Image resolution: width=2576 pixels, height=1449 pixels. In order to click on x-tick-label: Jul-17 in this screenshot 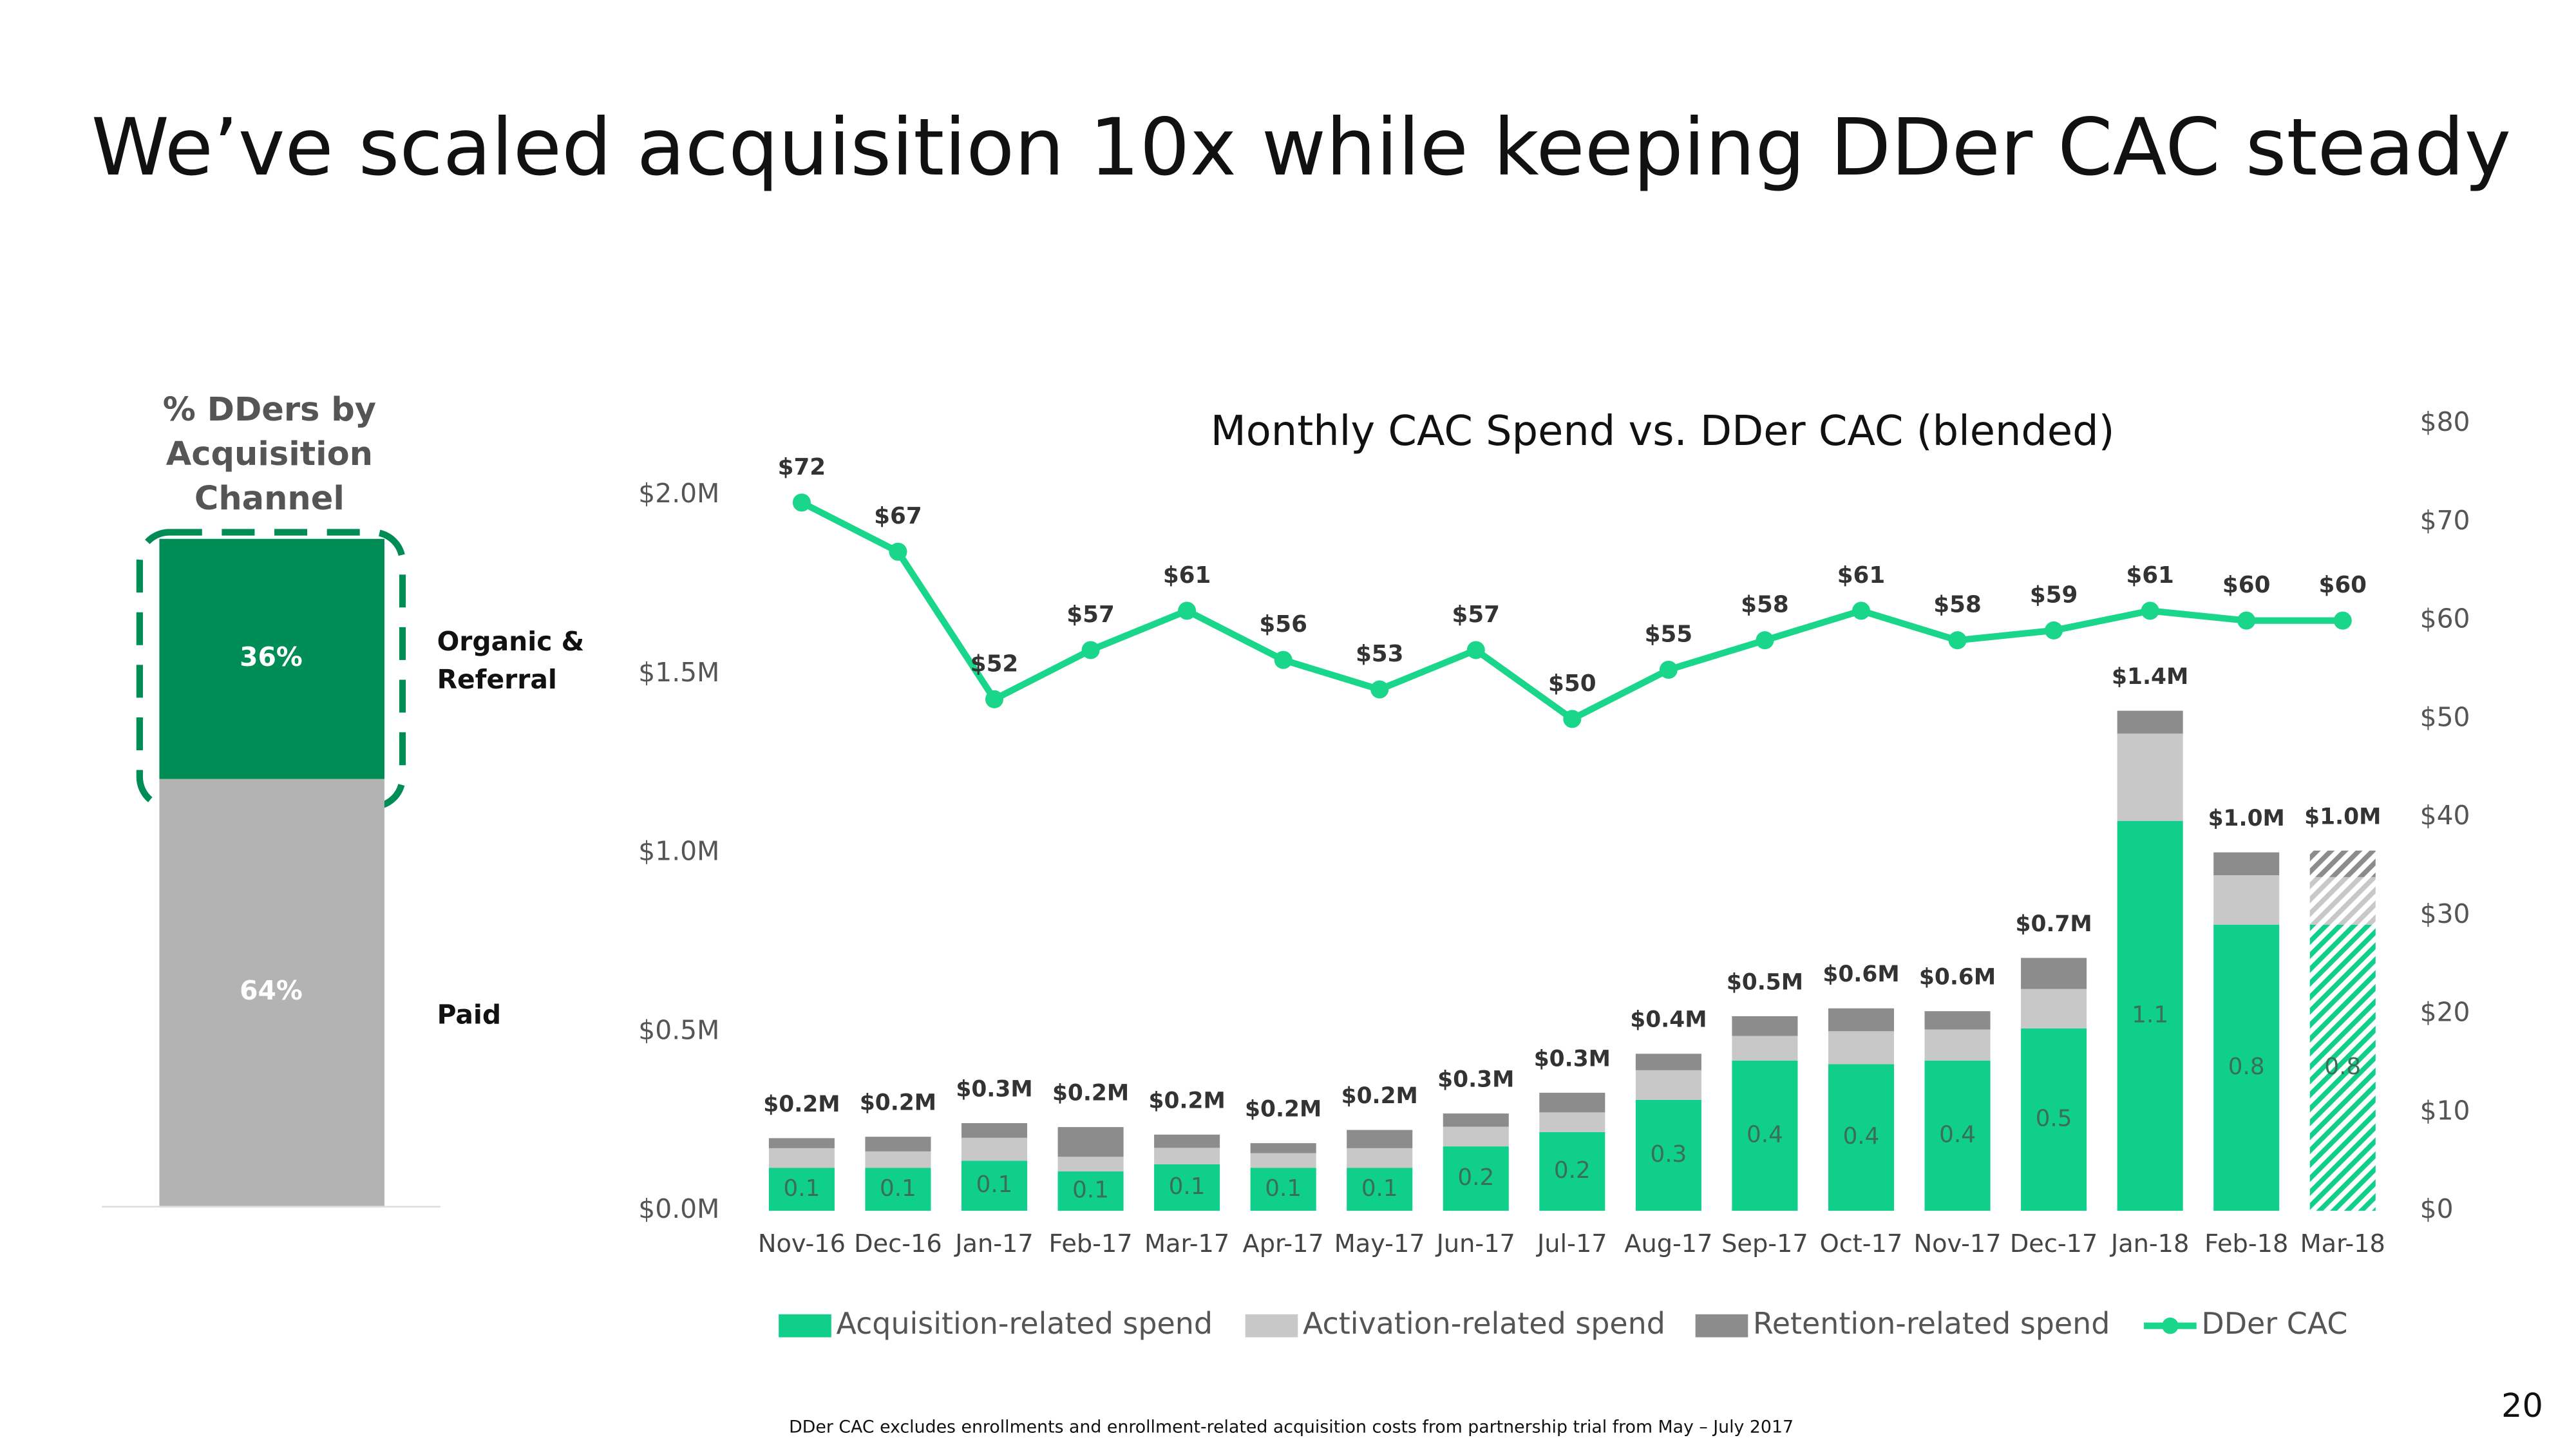, I will do `click(1572, 1243)`.